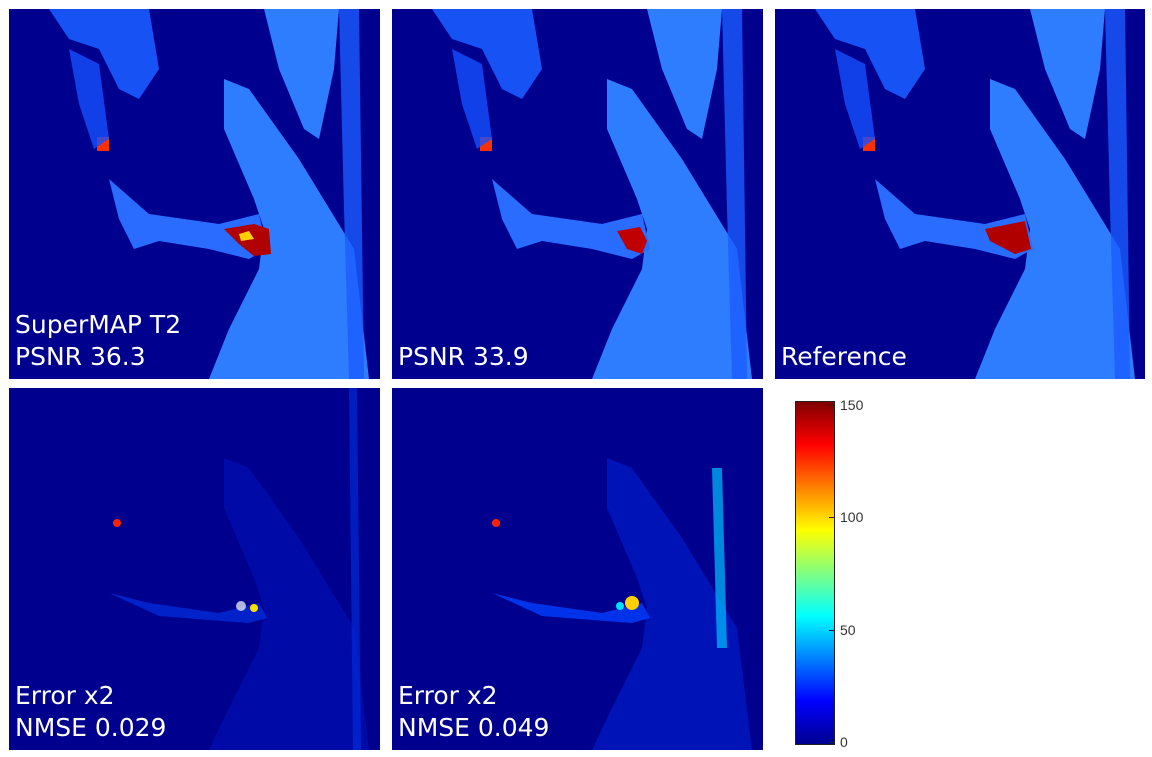 The image size is (1152, 757). Describe the element at coordinates (844, 742) in the screenshot. I see `colorbar-tick-label: 0` at that location.